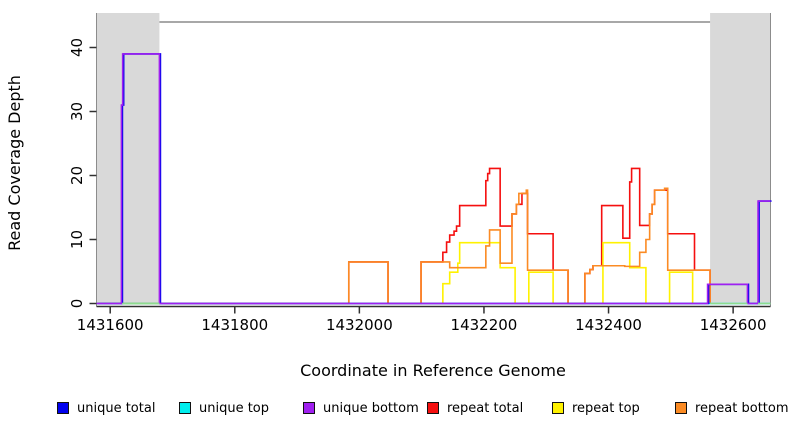  What do you see at coordinates (484, 325) in the screenshot?
I see `x-tick-label: 1432200` at bounding box center [484, 325].